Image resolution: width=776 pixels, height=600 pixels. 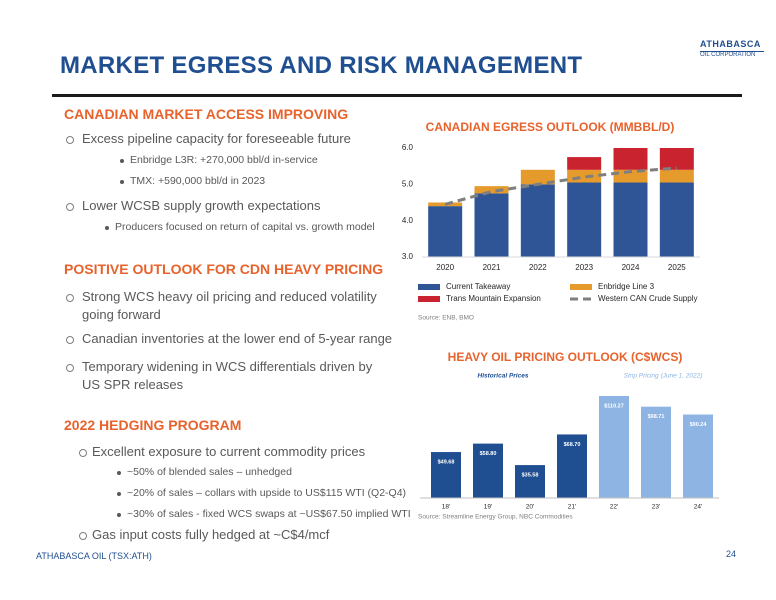 I want to click on title-rule, so click(x=397, y=95).